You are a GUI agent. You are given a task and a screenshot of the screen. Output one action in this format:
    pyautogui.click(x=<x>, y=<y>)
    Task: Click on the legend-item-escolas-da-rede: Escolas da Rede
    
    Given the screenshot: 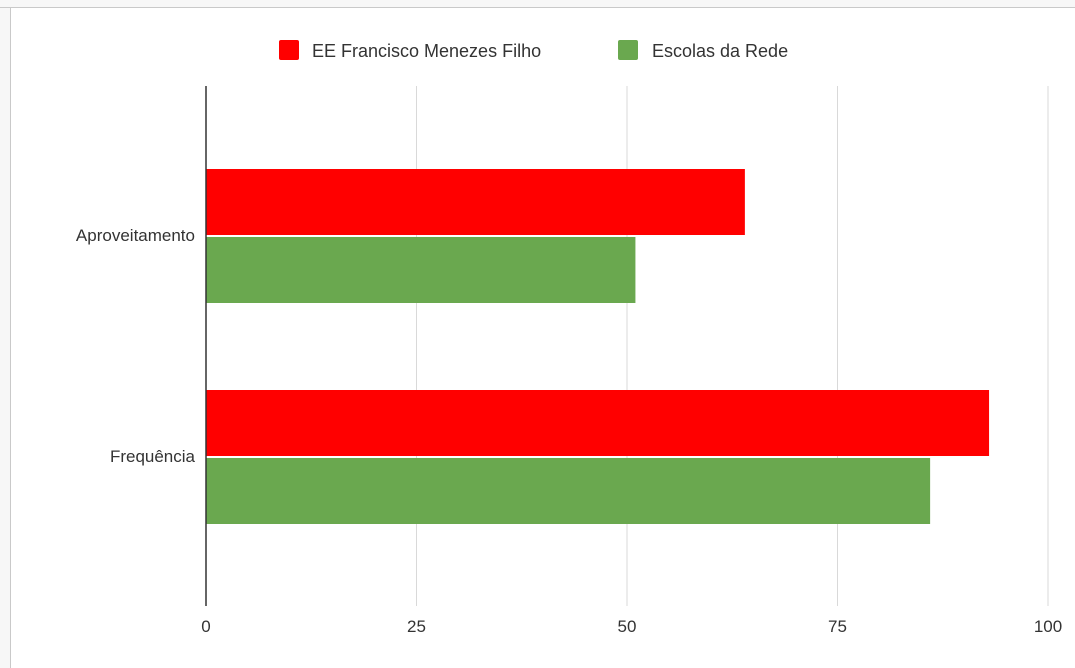 What is the action you would take?
    pyautogui.click(x=703, y=50)
    